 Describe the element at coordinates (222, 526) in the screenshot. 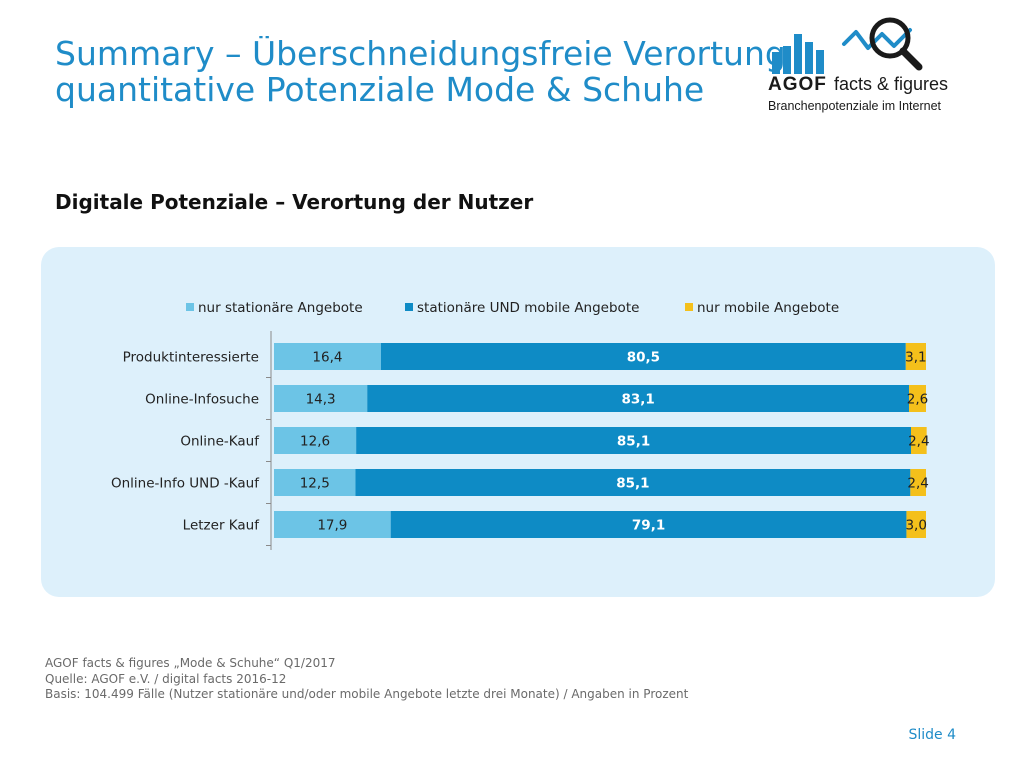

I see `category-label: Letzer Kauf` at that location.